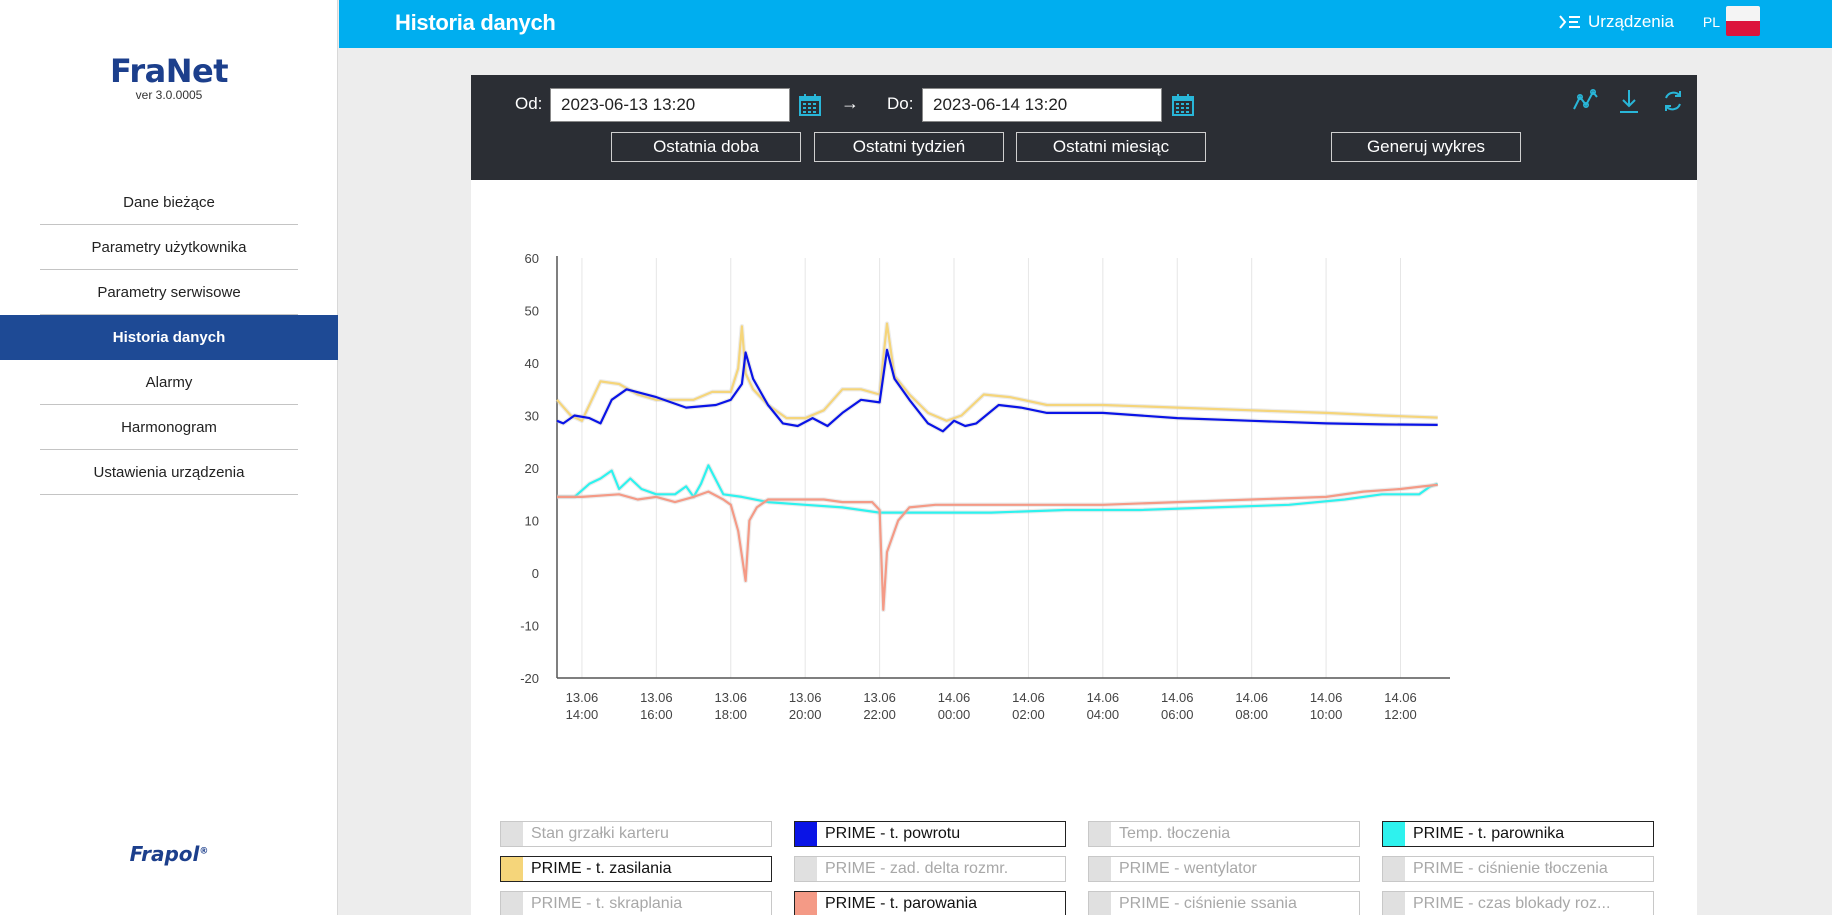 The image size is (1832, 915). I want to click on legend-item: PRIME - t. zasilania, so click(636, 869).